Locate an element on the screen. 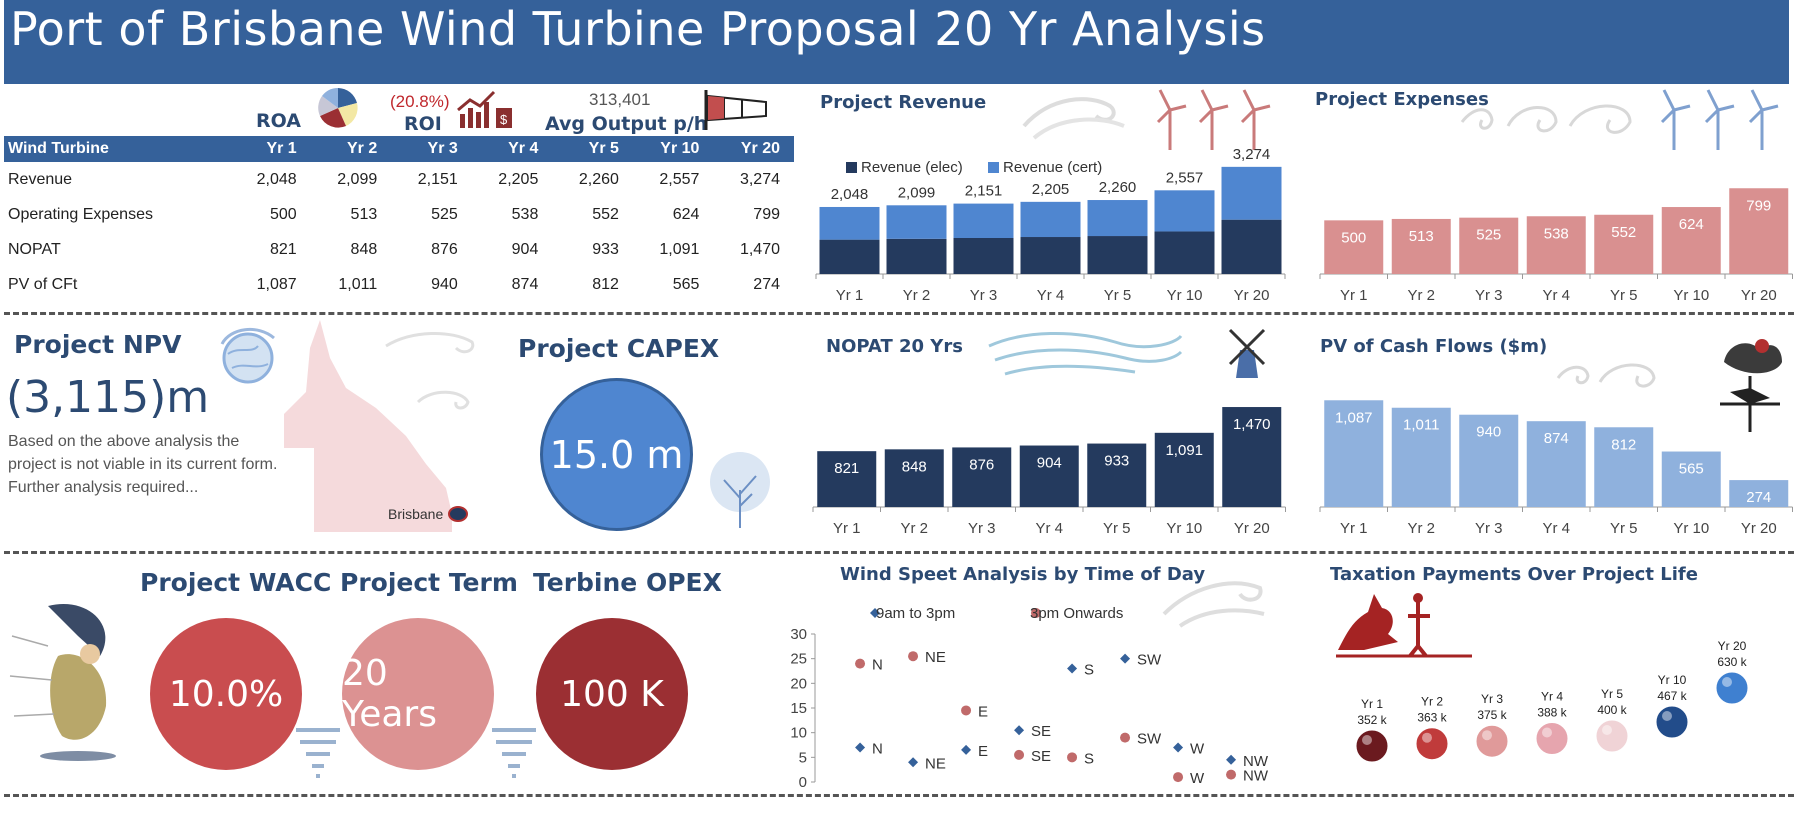 Image resolution: width=1799 pixels, height=814 pixels. column-header: Yr 3 is located at coordinates (431, 149).